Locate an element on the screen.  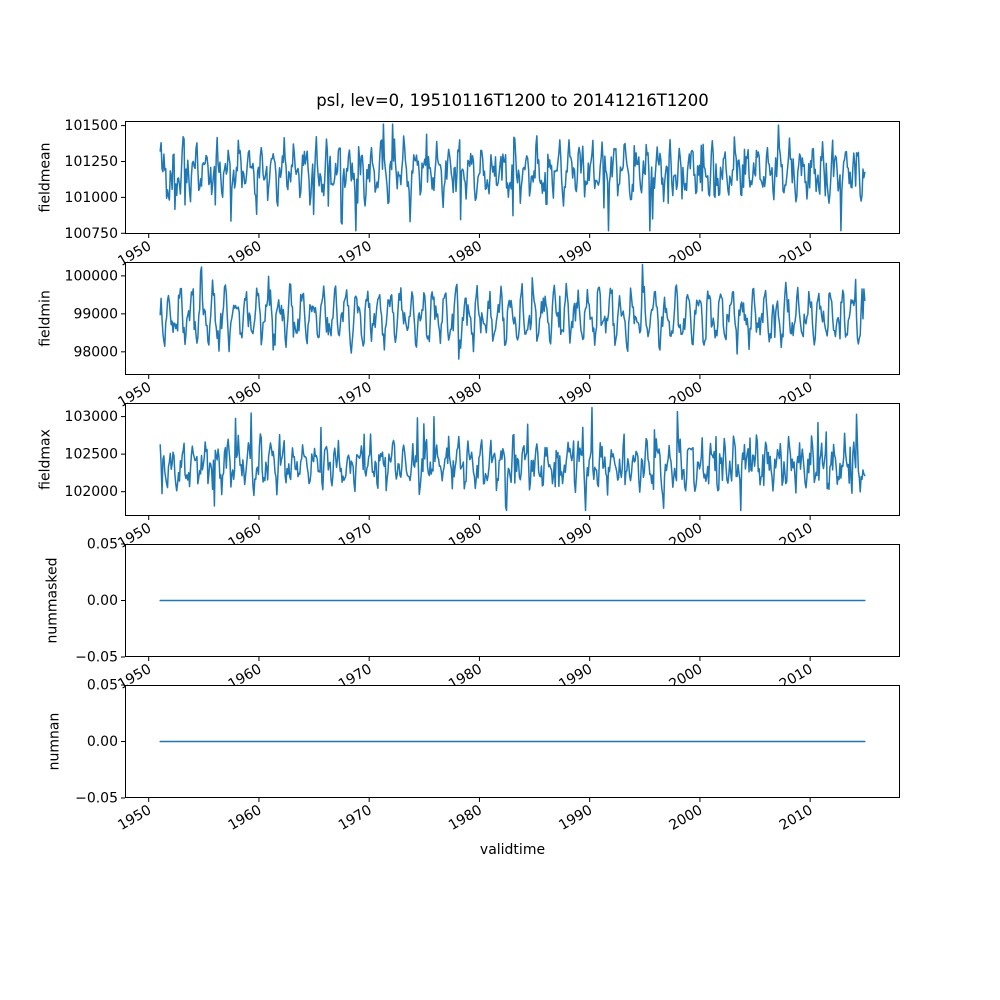
y-tick-label: 100000 is located at coordinates (91, 276).